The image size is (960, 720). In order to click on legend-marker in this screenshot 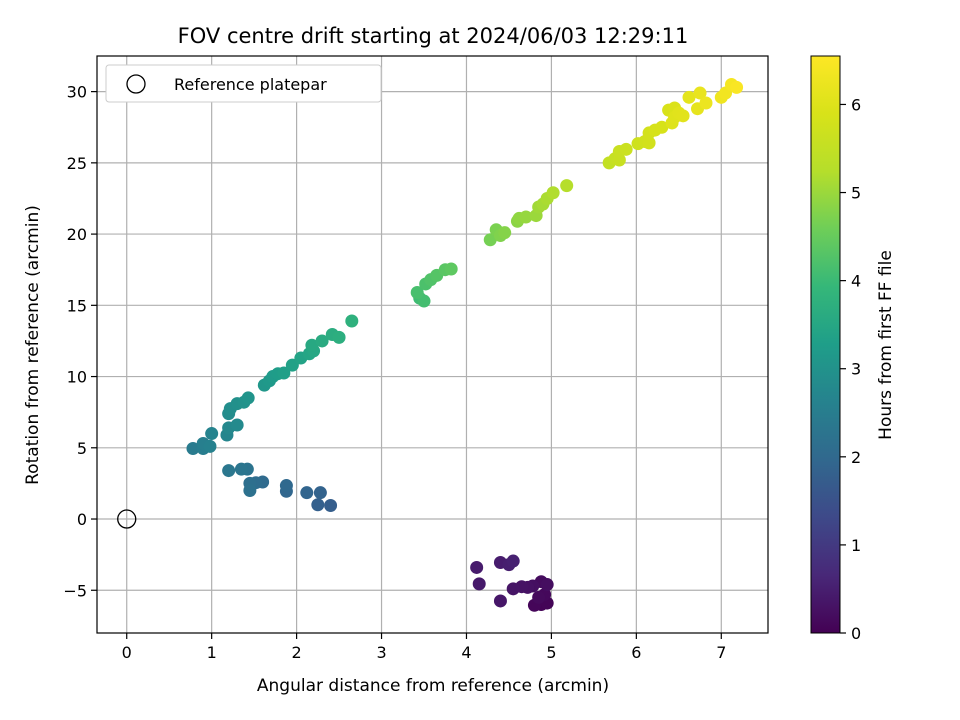, I will do `click(136, 84)`.